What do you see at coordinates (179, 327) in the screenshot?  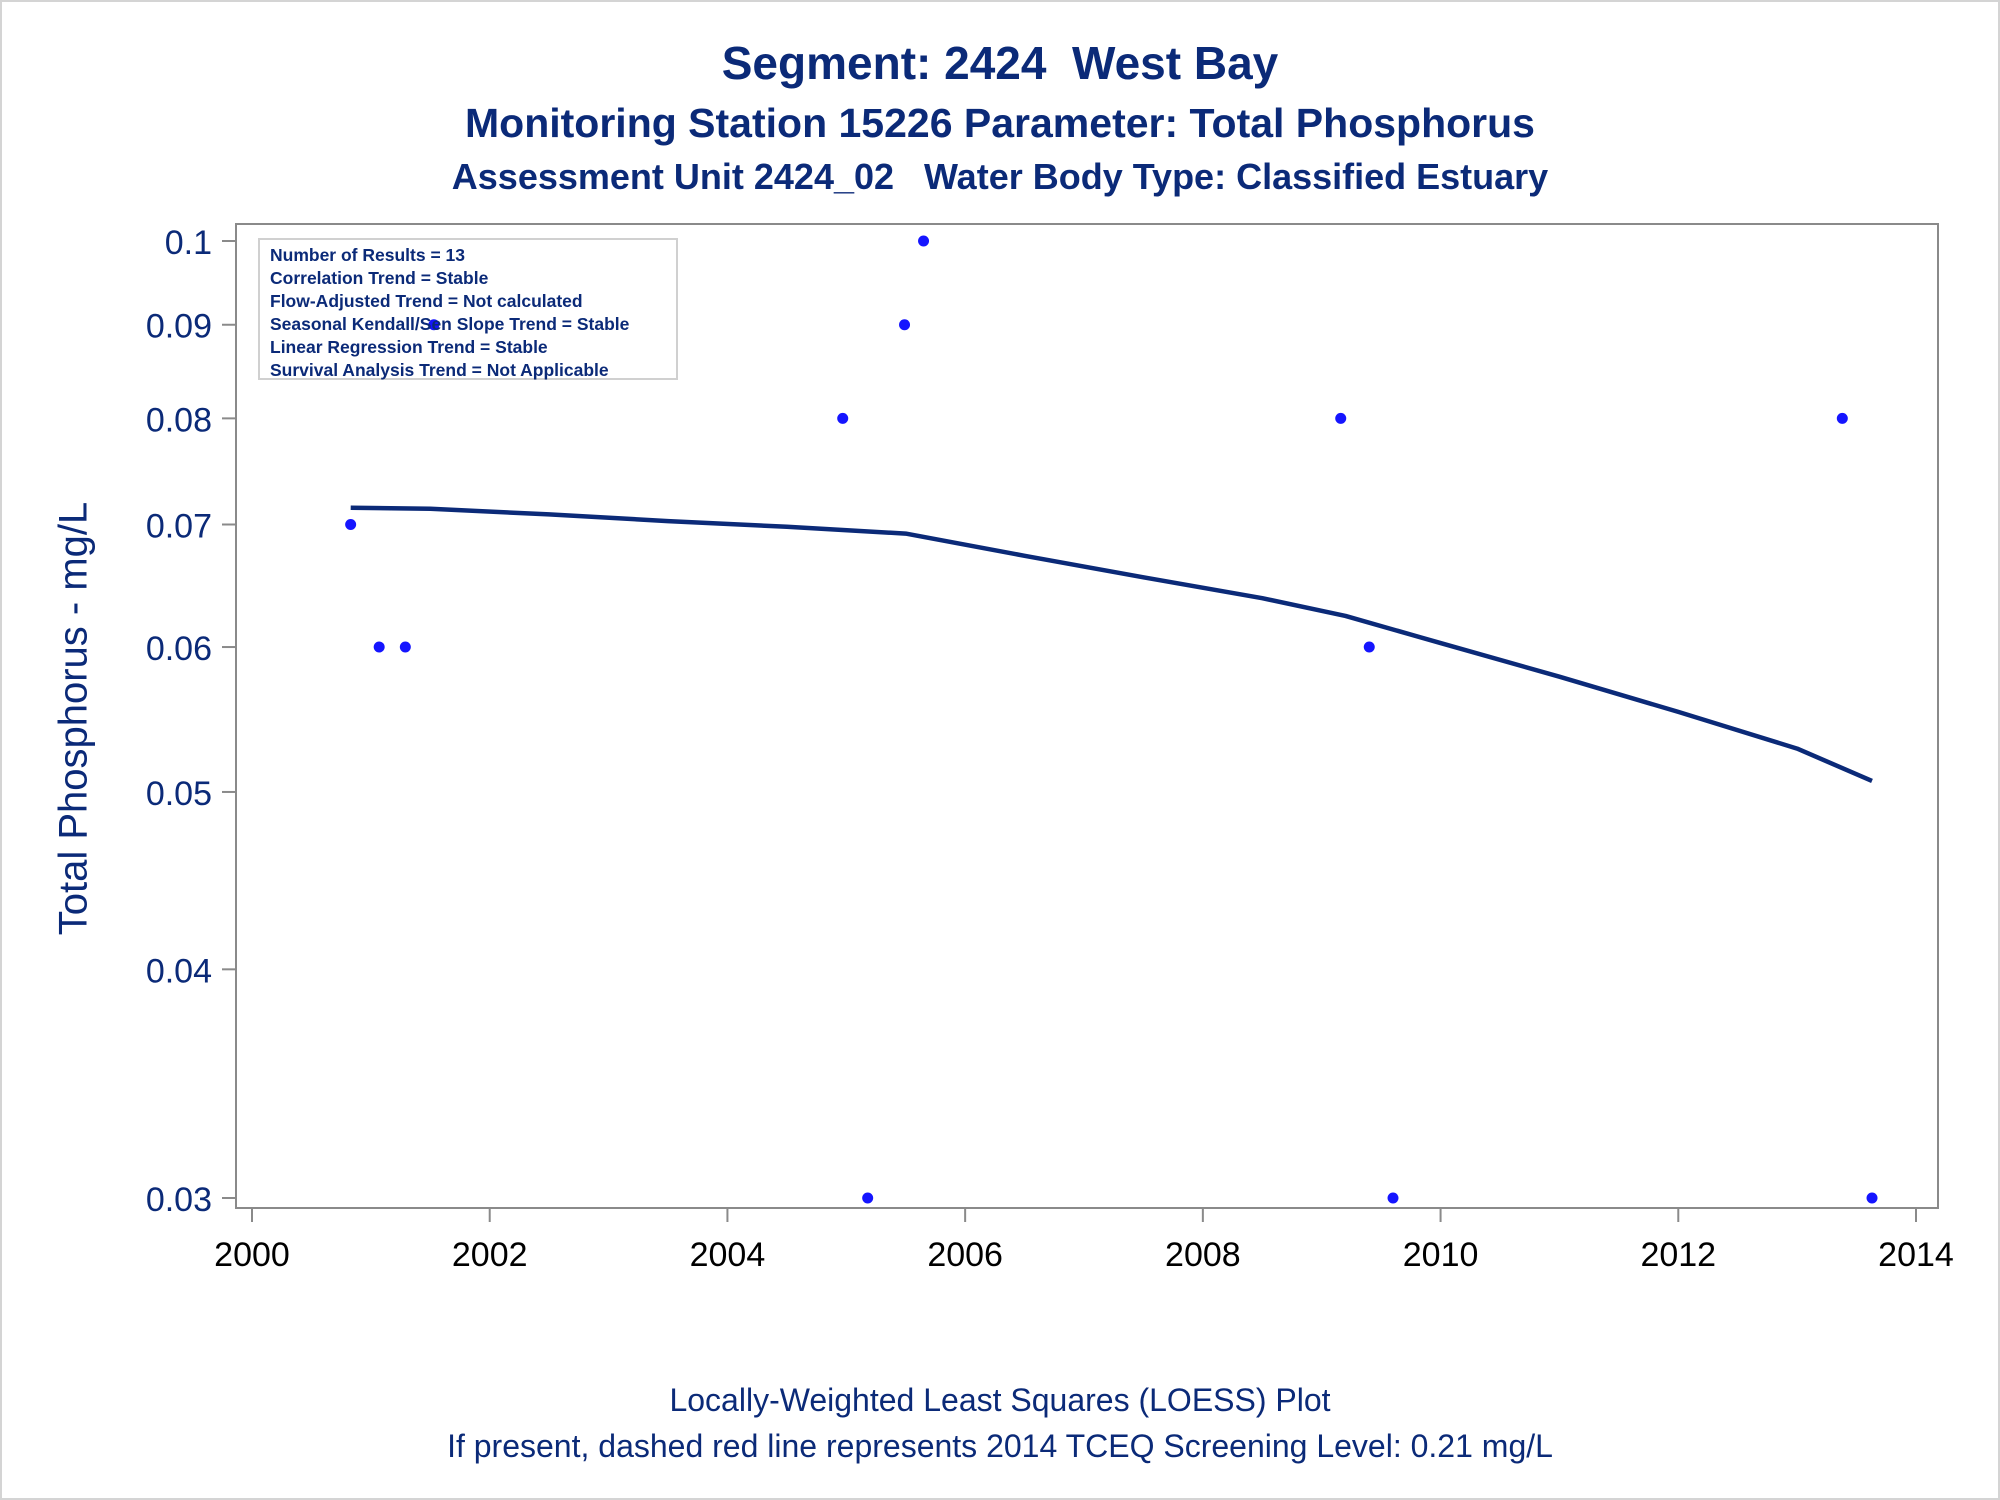 I see `y-tick-label: 0.09` at bounding box center [179, 327].